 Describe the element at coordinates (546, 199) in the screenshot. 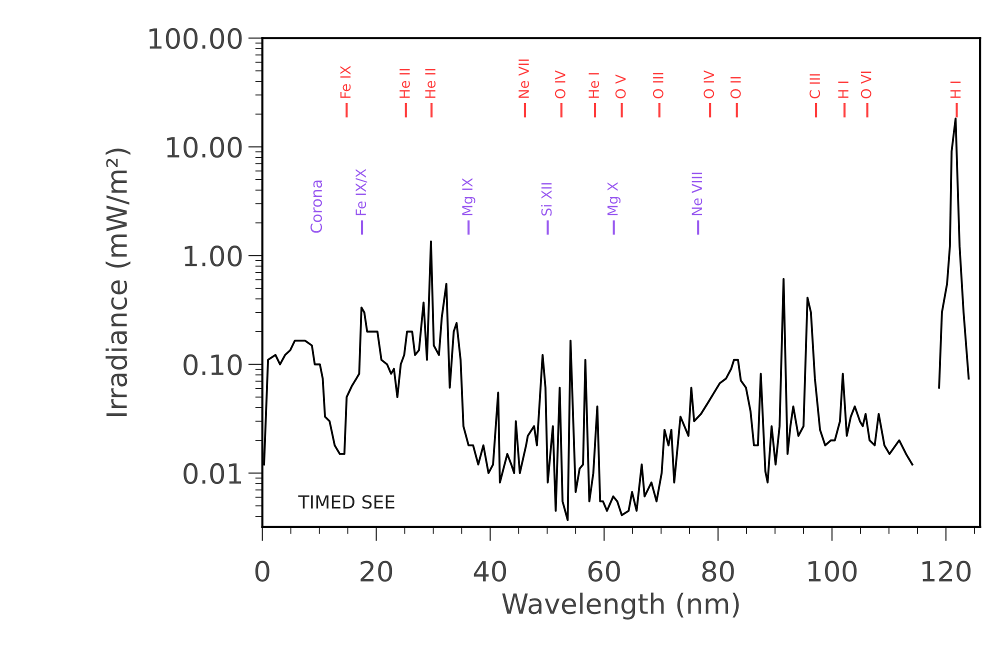

I see `ref-line-label: Si XII` at that location.